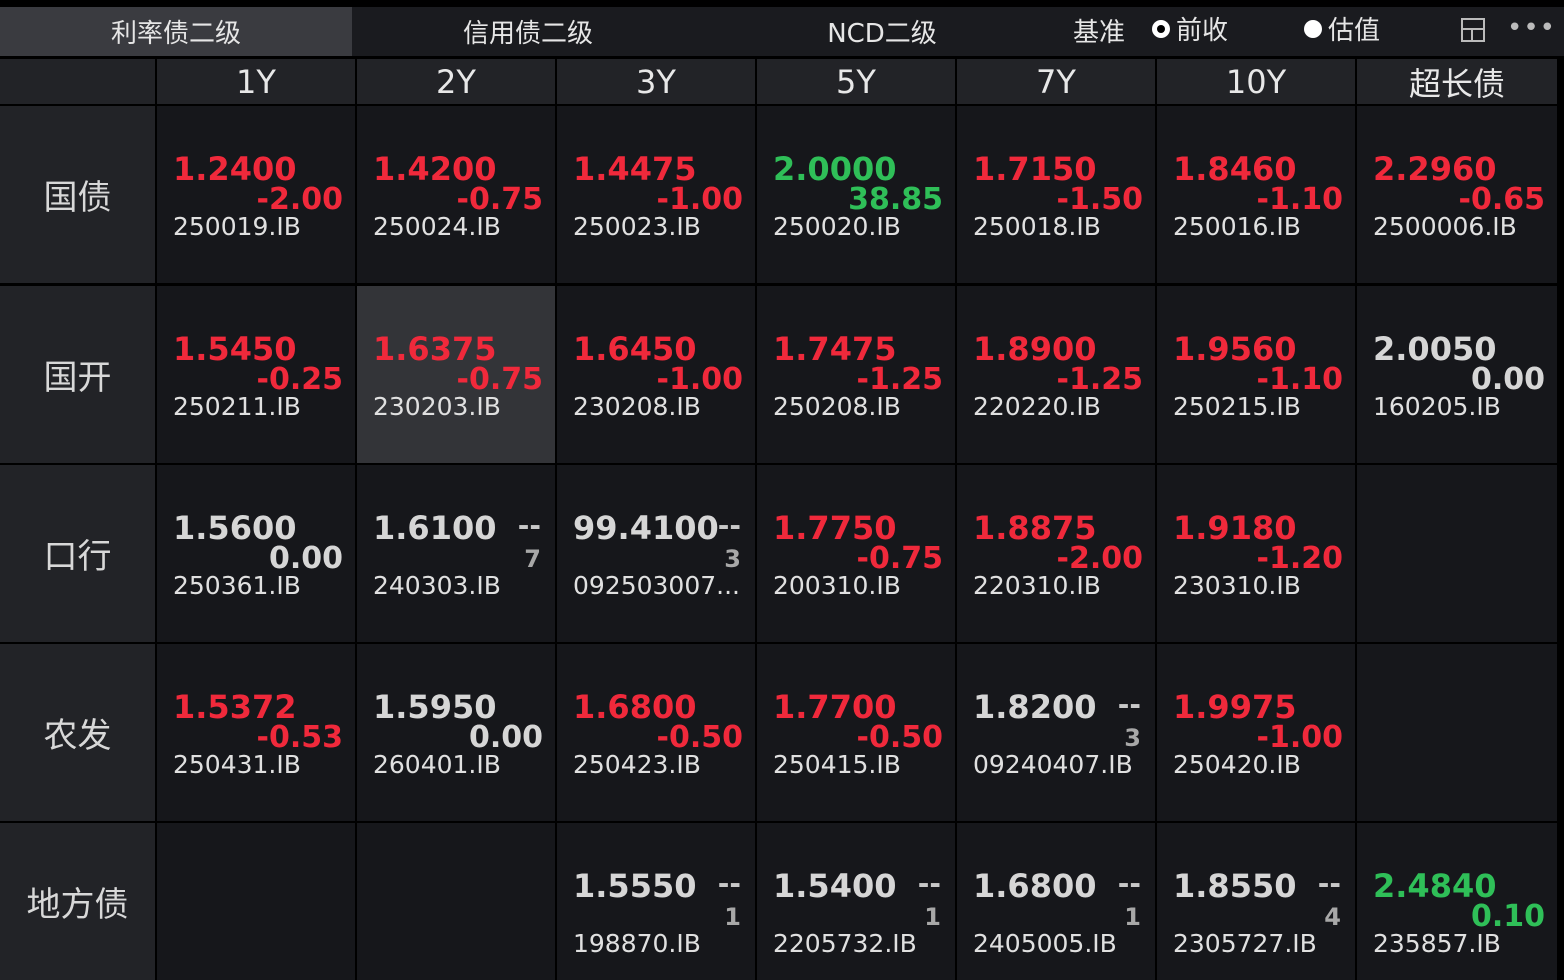  I want to click on yield-value: 1.9975, so click(1235, 707).